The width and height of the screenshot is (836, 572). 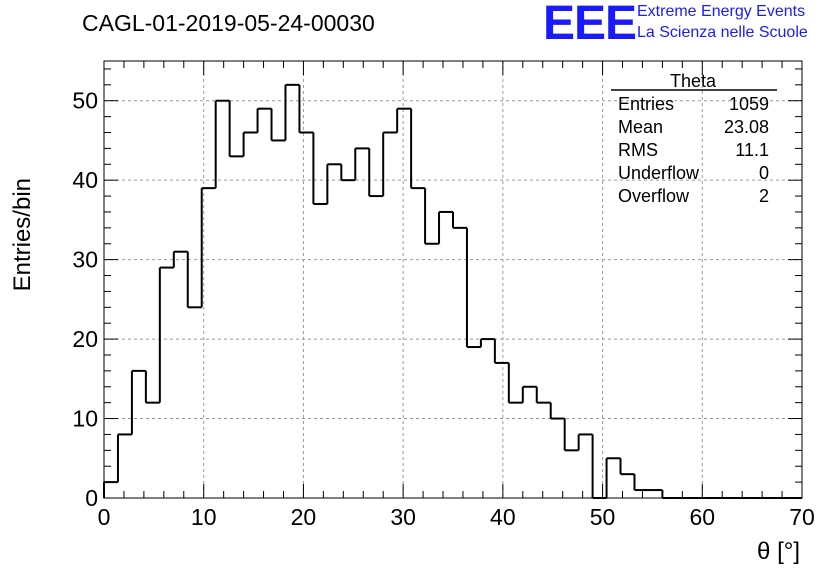 I want to click on x-tick-label: 20, so click(x=304, y=517).